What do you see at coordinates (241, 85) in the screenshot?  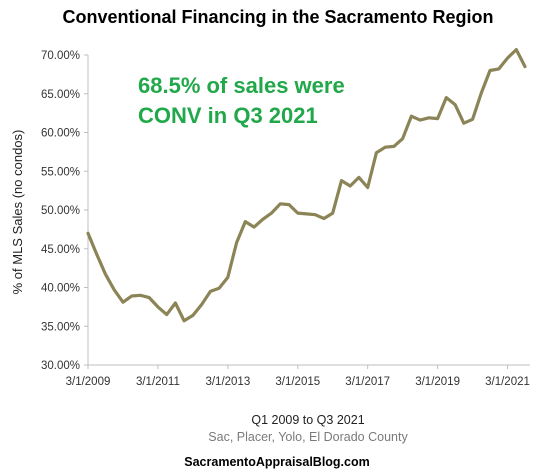 I see `annotation-line-1: 68.5% of sales were` at bounding box center [241, 85].